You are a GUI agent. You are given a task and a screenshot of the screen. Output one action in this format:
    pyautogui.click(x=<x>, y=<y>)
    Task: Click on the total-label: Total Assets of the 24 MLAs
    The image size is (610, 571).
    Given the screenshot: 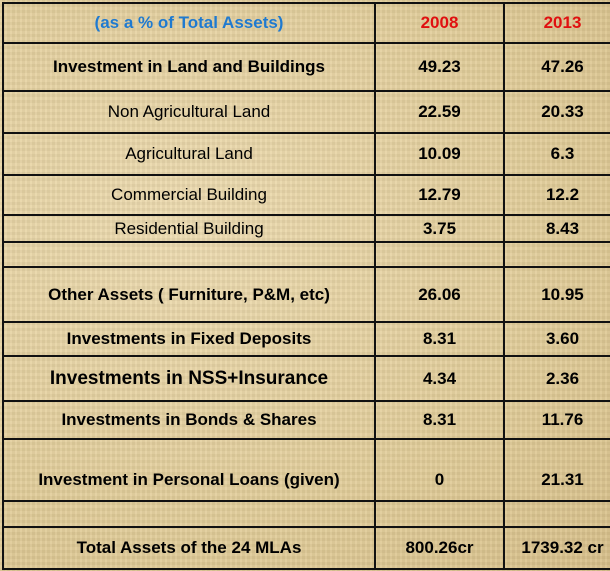 What is the action you would take?
    pyautogui.click(x=189, y=548)
    